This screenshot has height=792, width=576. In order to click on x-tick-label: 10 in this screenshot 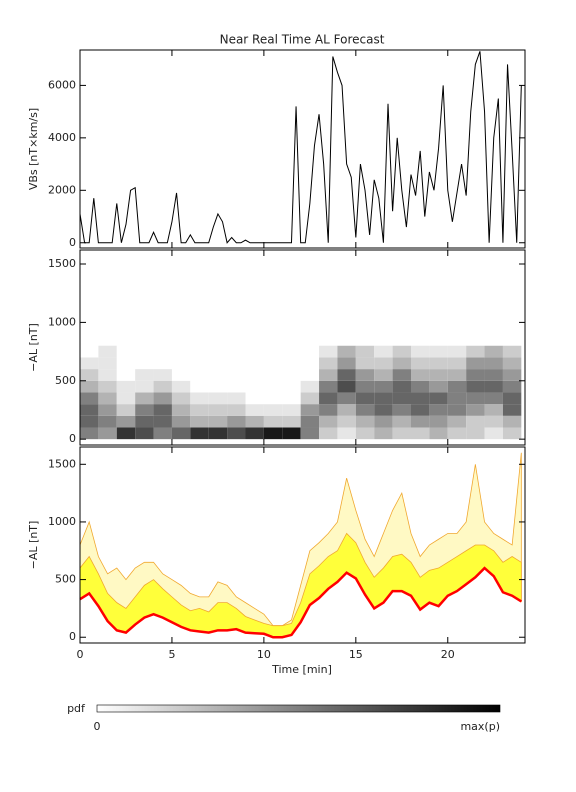, I will do `click(264, 654)`.